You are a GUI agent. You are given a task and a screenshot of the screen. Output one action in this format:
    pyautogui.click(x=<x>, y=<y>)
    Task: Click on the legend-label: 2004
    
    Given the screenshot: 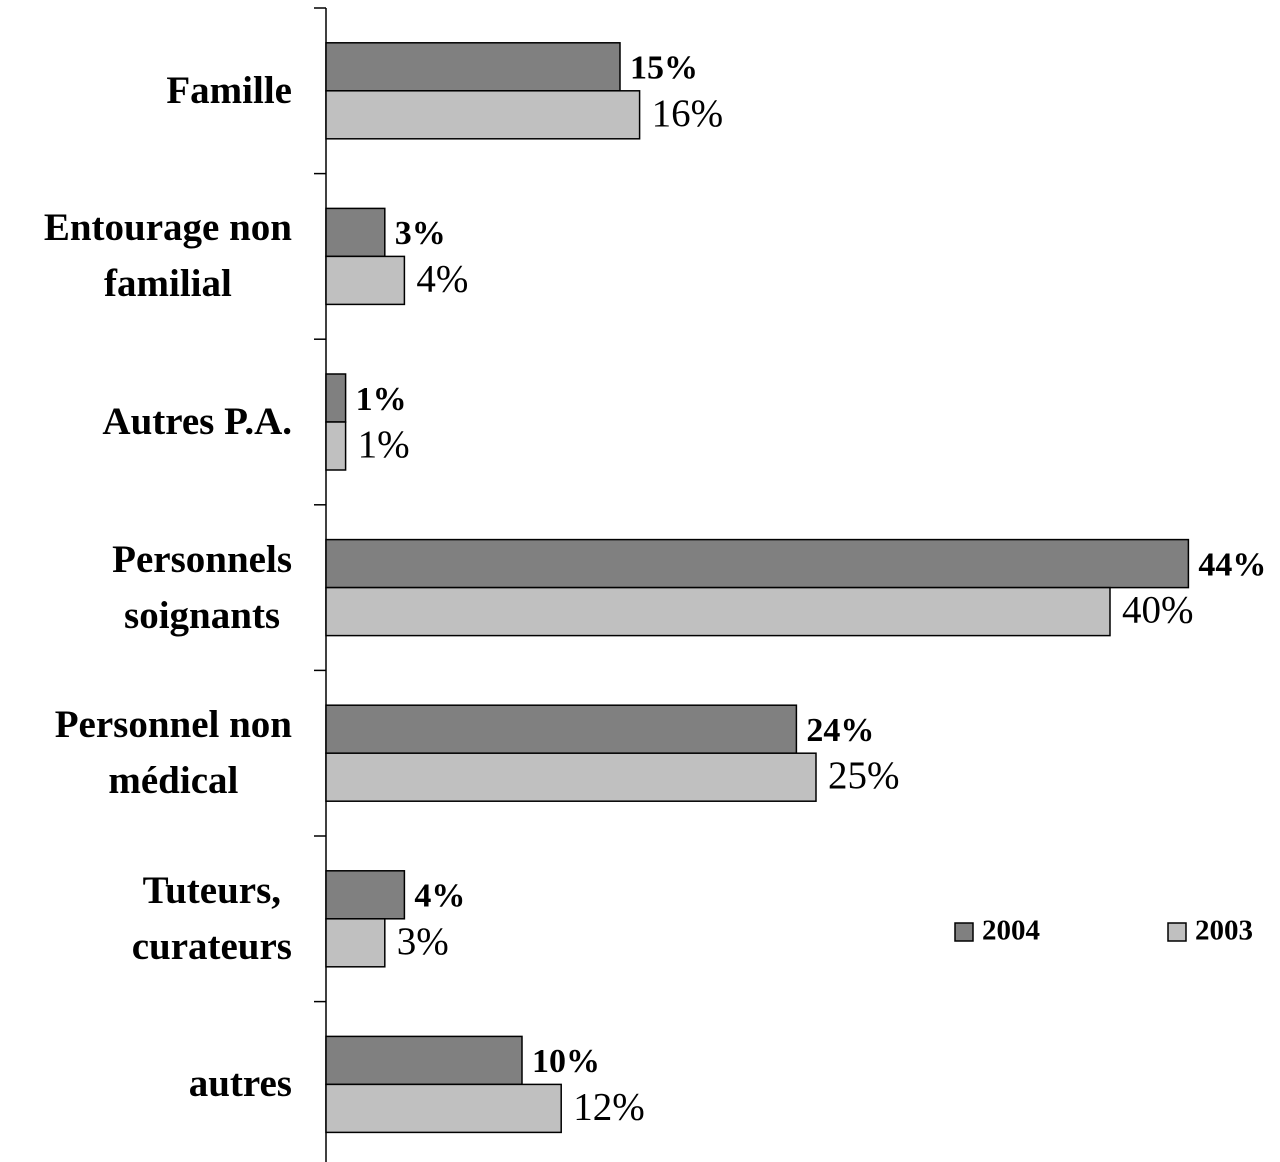 What is the action you would take?
    pyautogui.click(x=1011, y=931)
    